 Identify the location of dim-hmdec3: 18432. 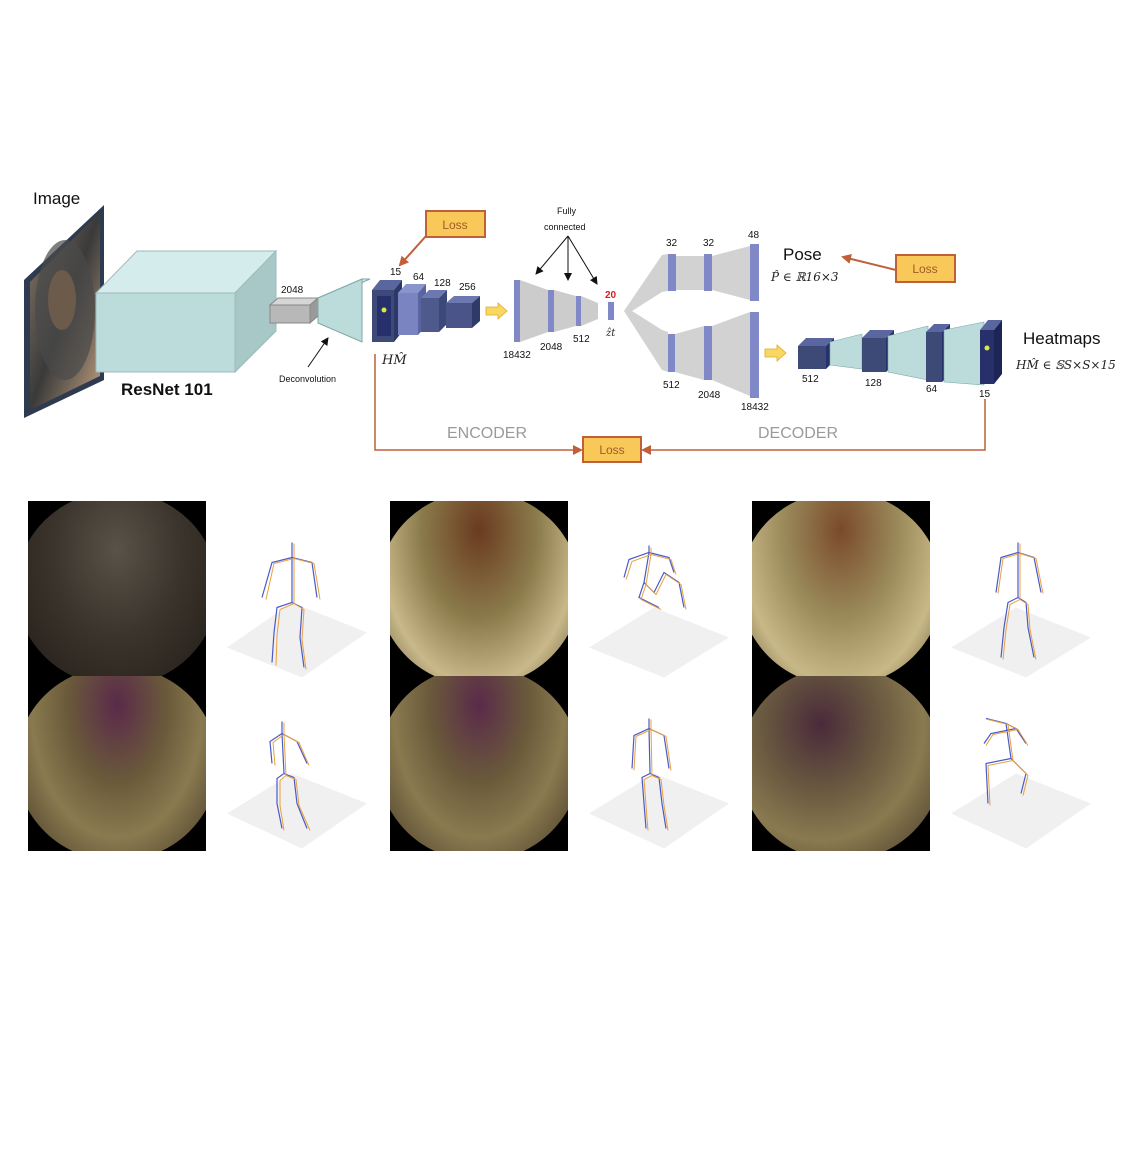
(755, 407).